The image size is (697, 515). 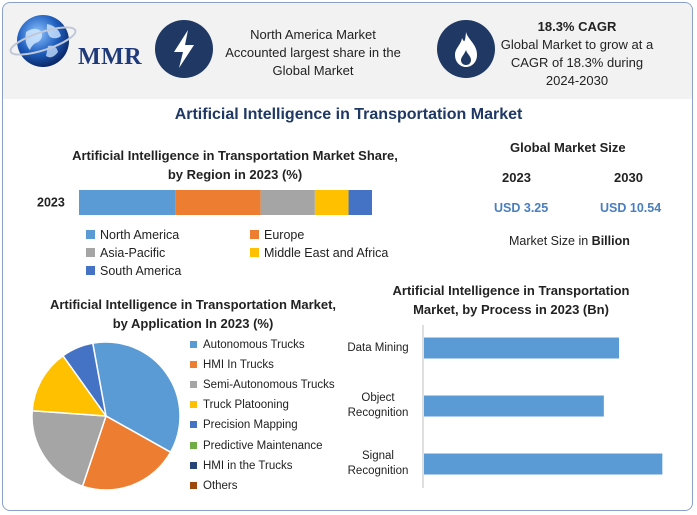 I want to click on application-legend-item-precision-mapping: Precision Mapping, so click(x=244, y=425).